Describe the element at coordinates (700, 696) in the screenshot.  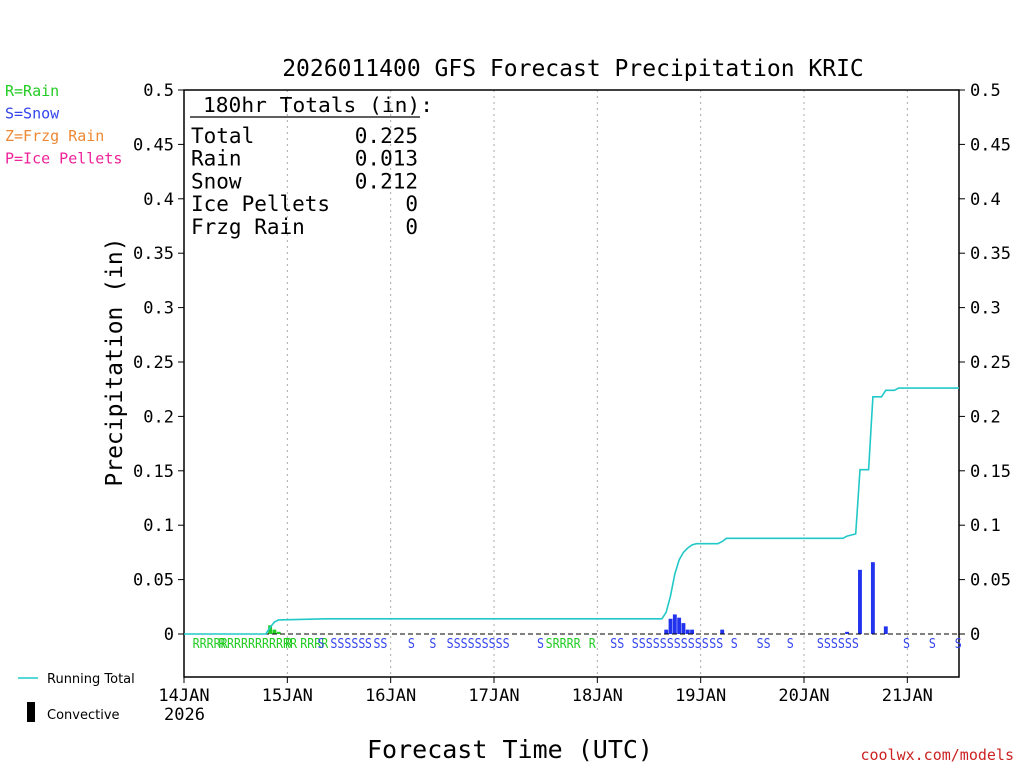
I see `x-tick-label-19JAN: 19JAN` at that location.